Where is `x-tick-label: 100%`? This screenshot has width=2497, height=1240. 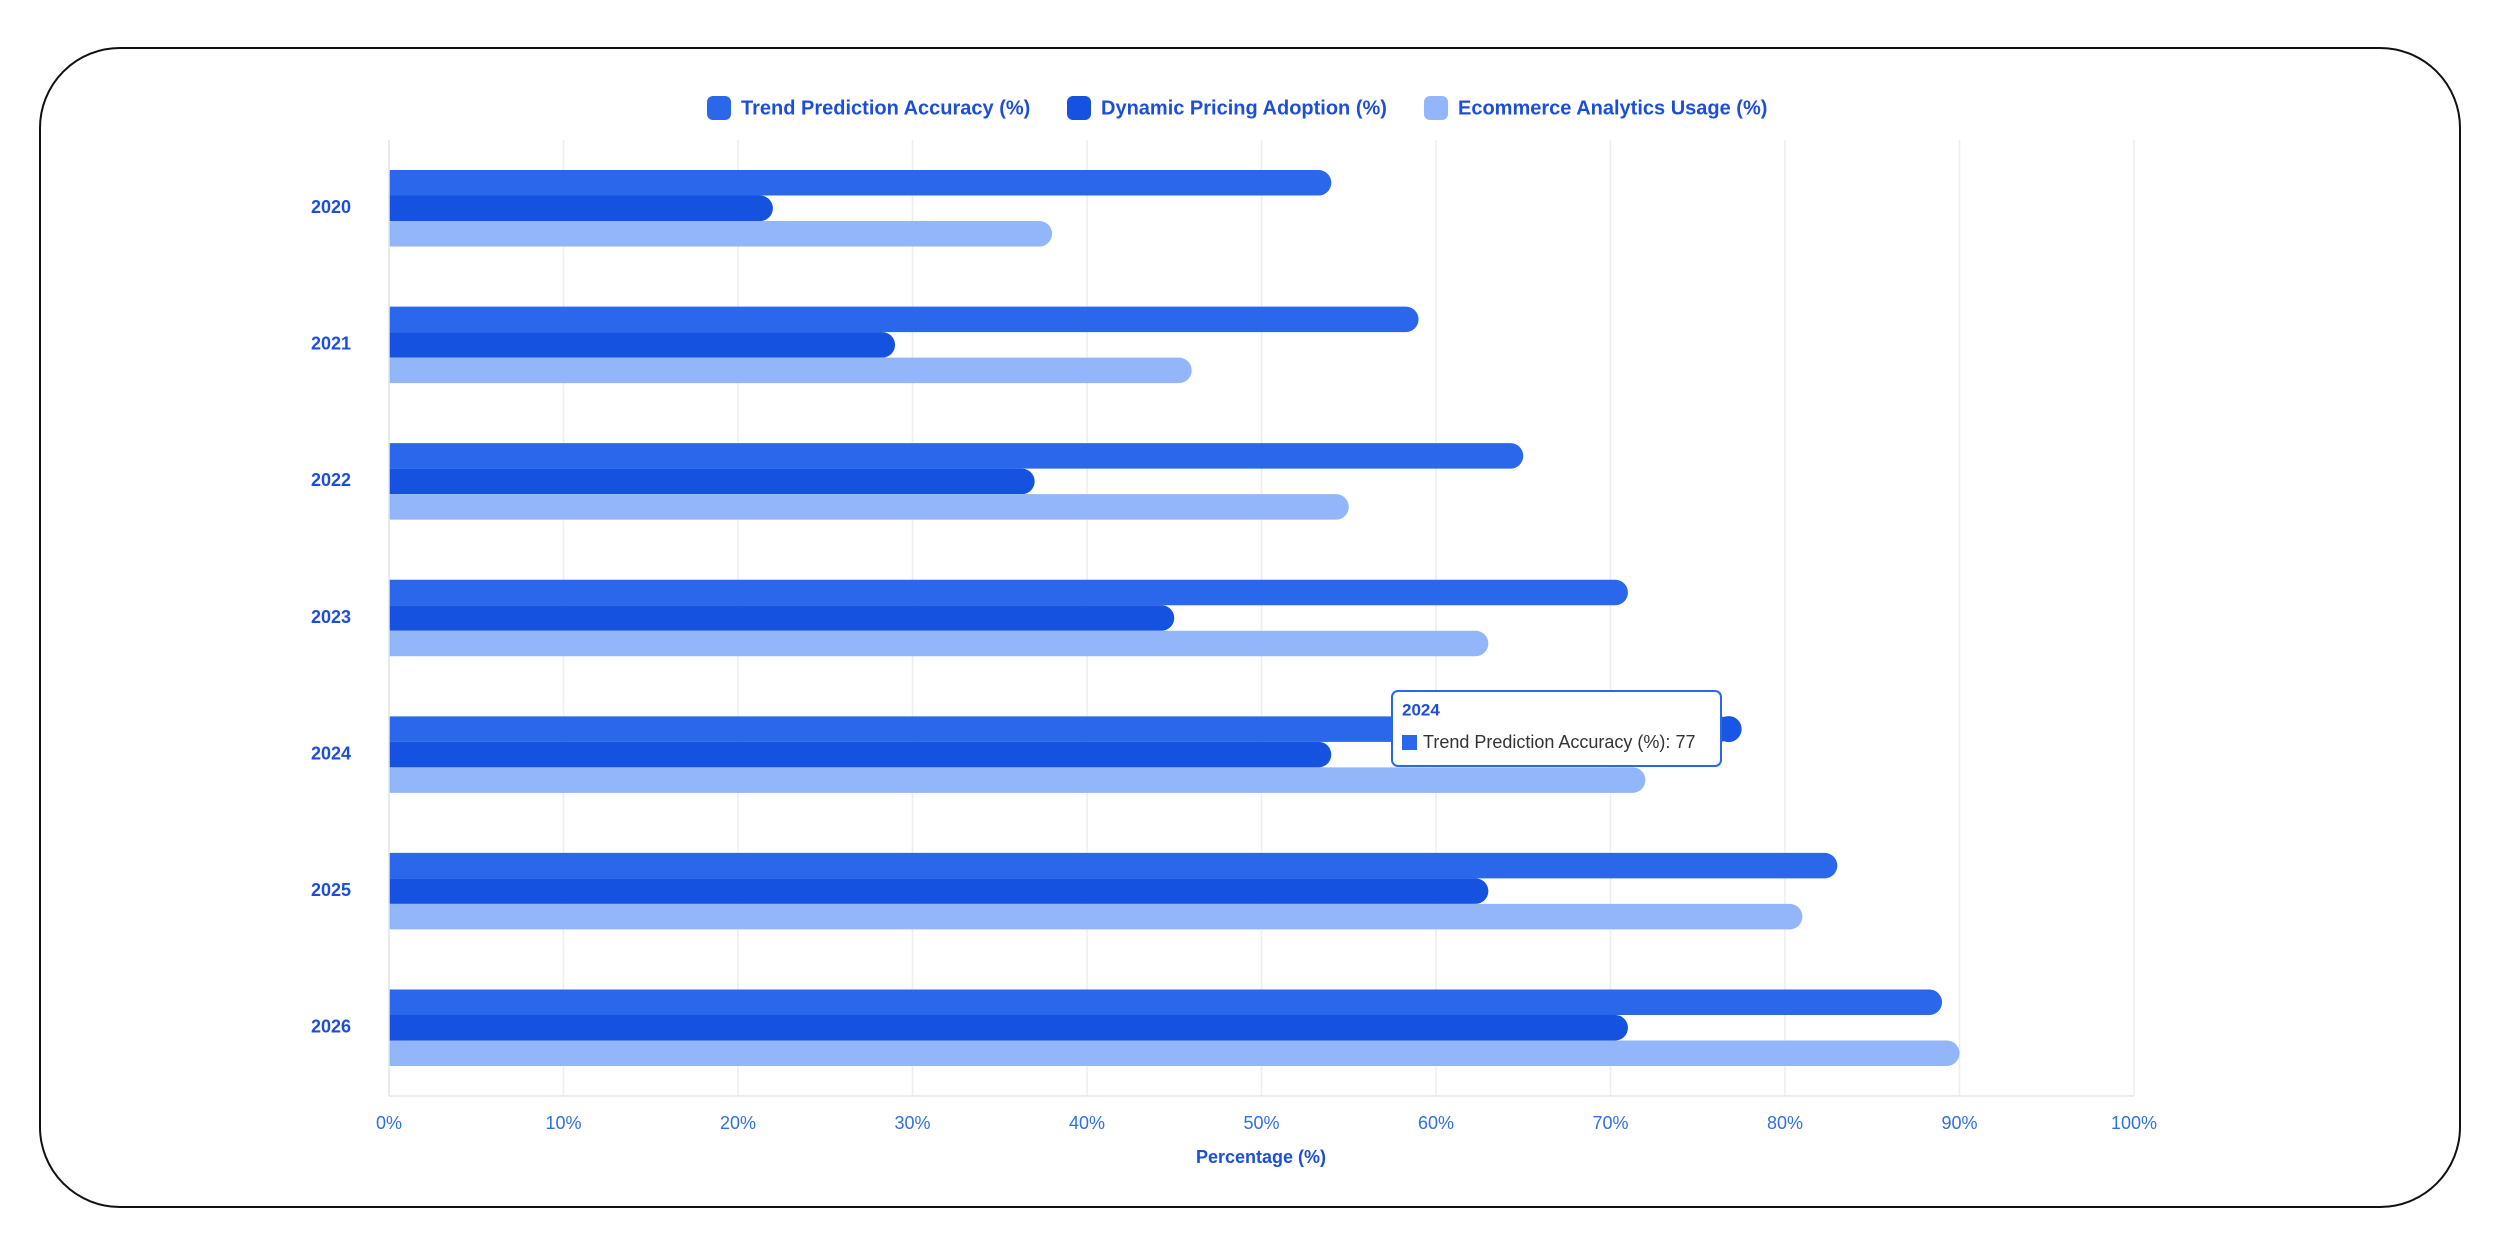
x-tick-label: 100% is located at coordinates (2134, 1123).